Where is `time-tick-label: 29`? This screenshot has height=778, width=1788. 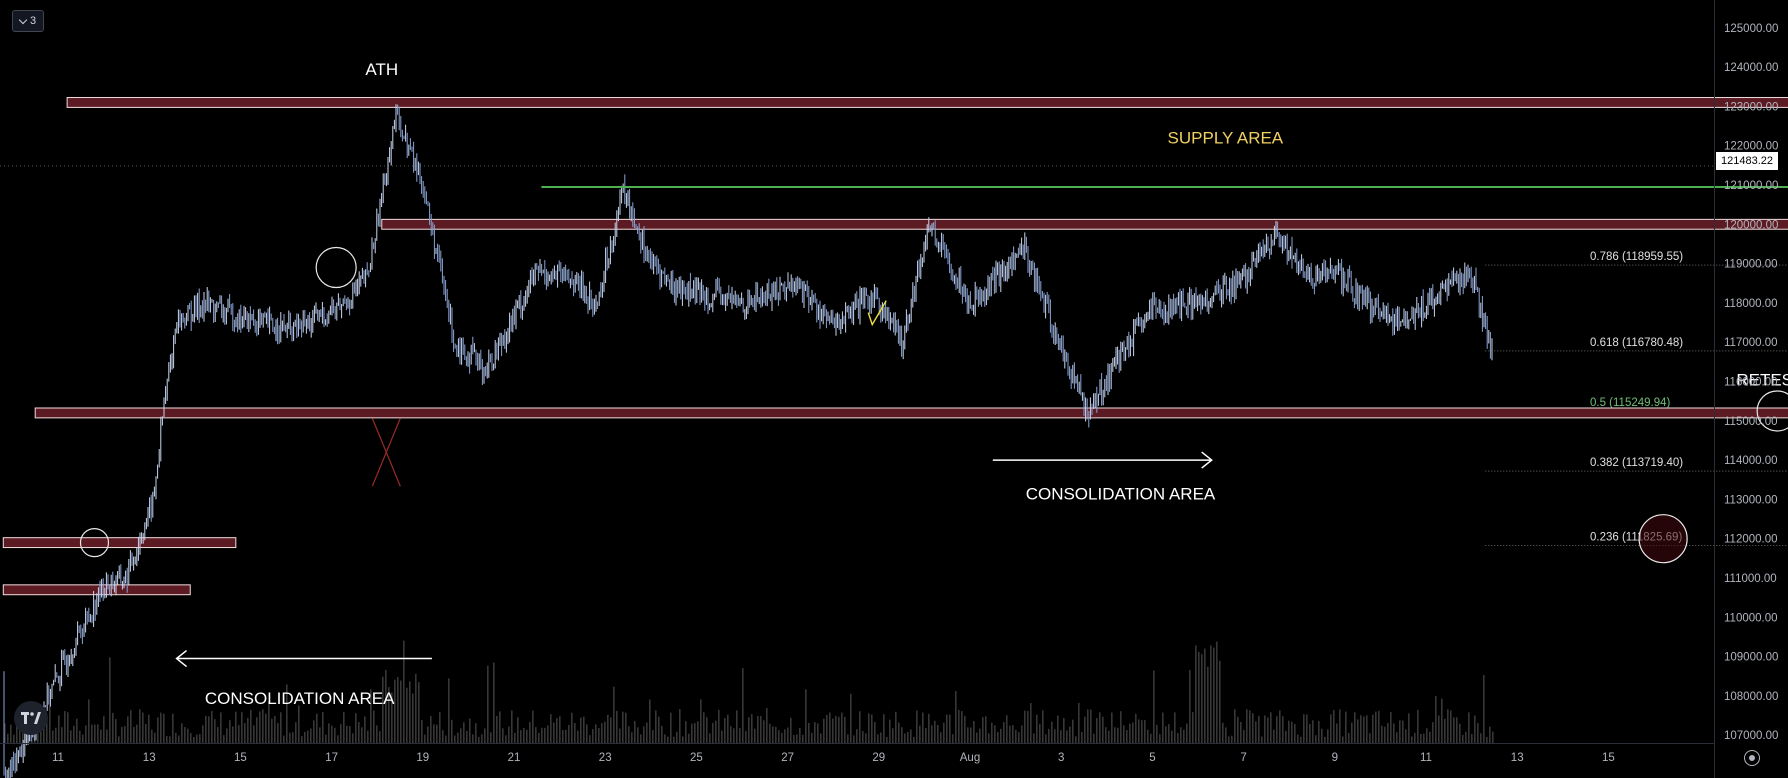
time-tick-label: 29 is located at coordinates (878, 758).